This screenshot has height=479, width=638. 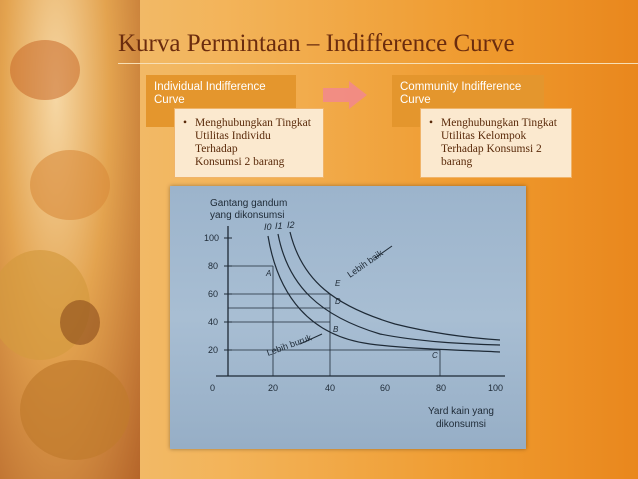 I want to click on x-tick-0: 0, so click(x=212, y=388).